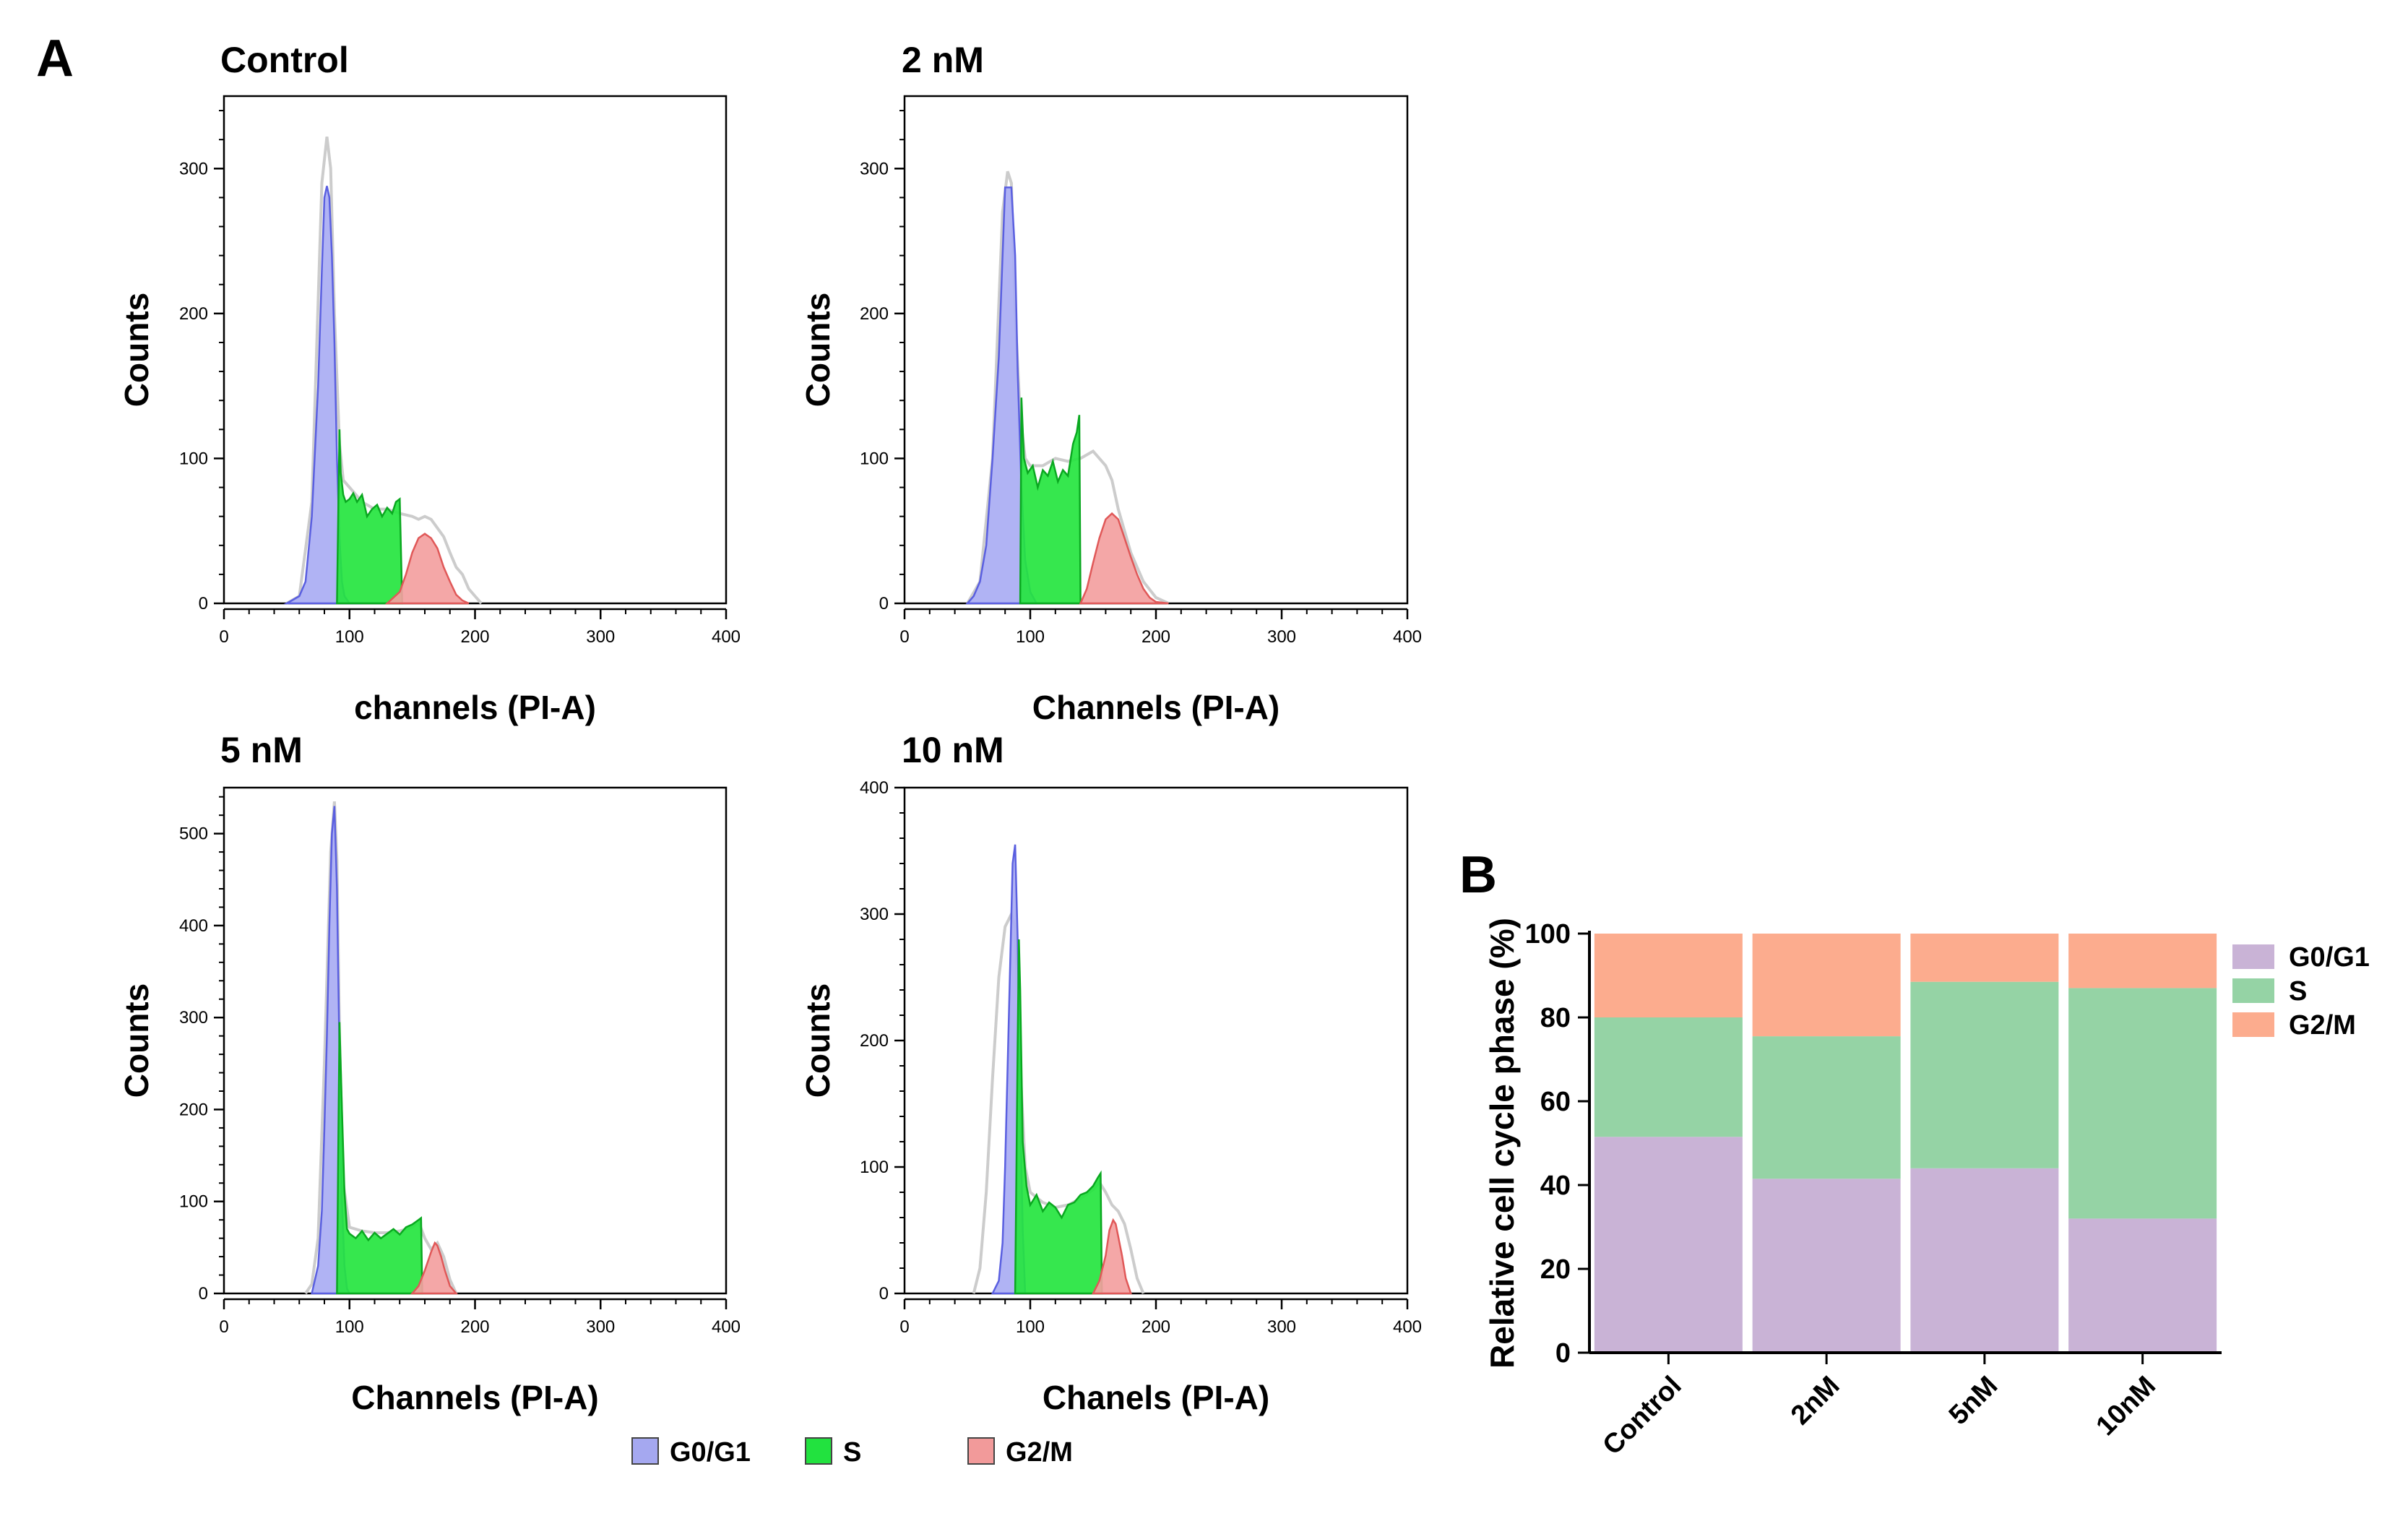 This screenshot has height=1516, width=2408. I want to click on x-axis-title: Chanels (PI-A), so click(1156, 1397).